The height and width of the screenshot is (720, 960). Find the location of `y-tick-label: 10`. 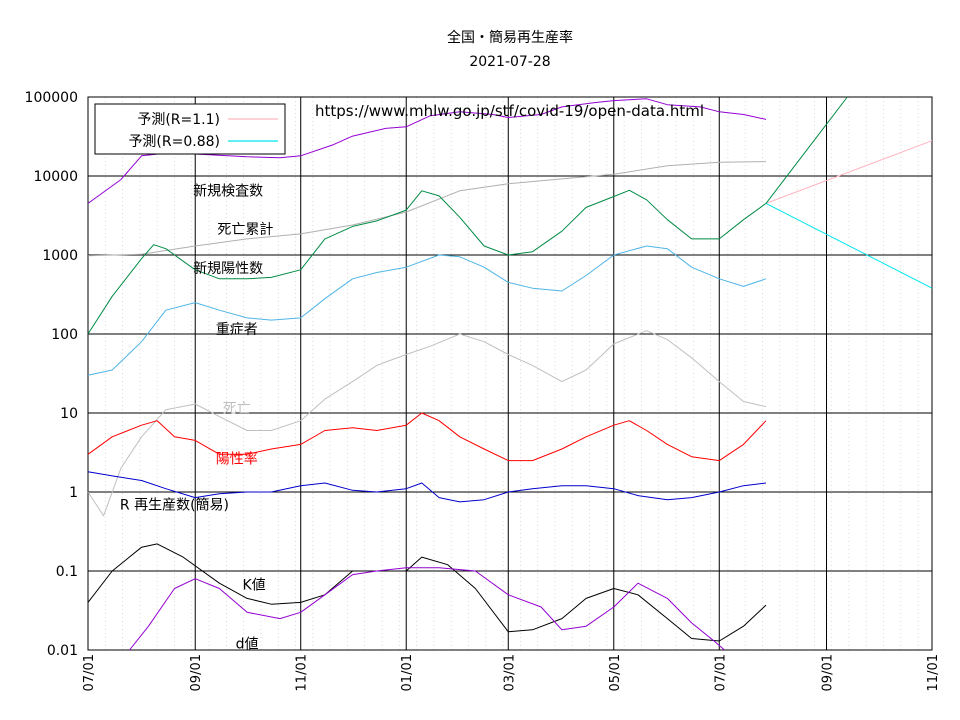

y-tick-label: 10 is located at coordinates (69, 414).